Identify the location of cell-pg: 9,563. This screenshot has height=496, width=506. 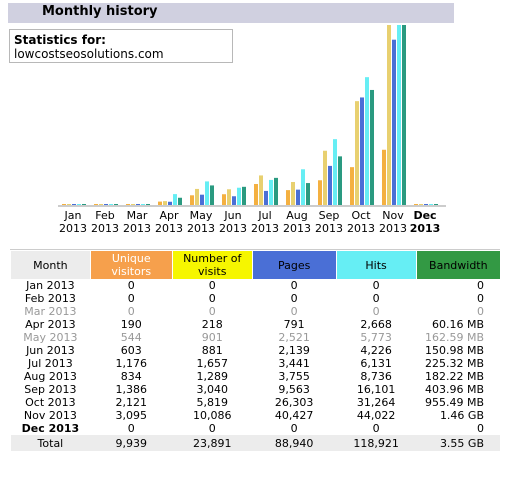
(294, 389).